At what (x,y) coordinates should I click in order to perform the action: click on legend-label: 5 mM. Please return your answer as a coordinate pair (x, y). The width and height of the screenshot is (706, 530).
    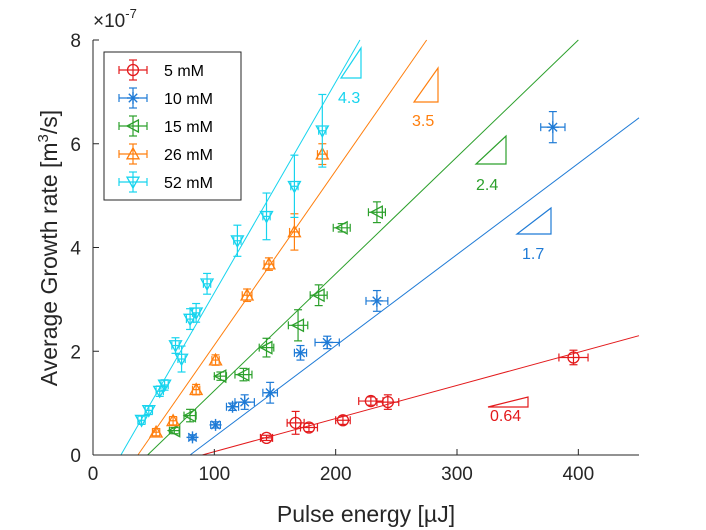
    Looking at the image, I should click on (184, 71).